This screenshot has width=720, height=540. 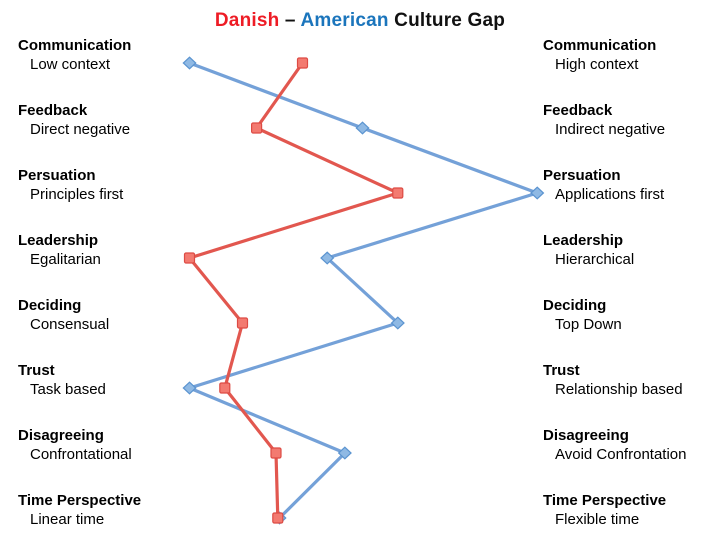 I want to click on dimension-right-label: Time Perspective Flexible time, so click(x=604, y=509).